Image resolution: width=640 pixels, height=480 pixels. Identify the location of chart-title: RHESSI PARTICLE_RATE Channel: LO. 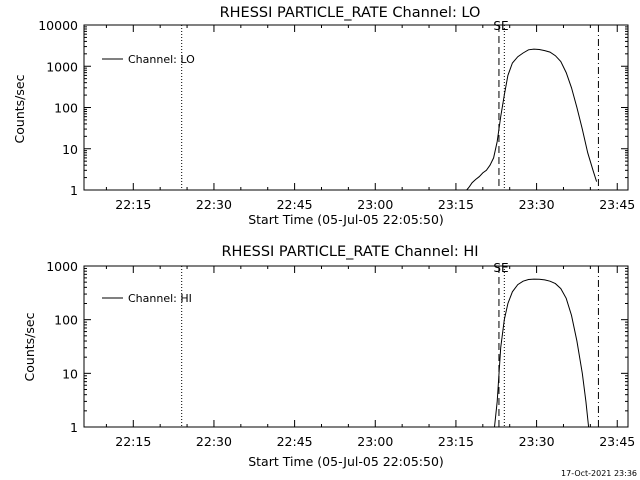
(350, 13).